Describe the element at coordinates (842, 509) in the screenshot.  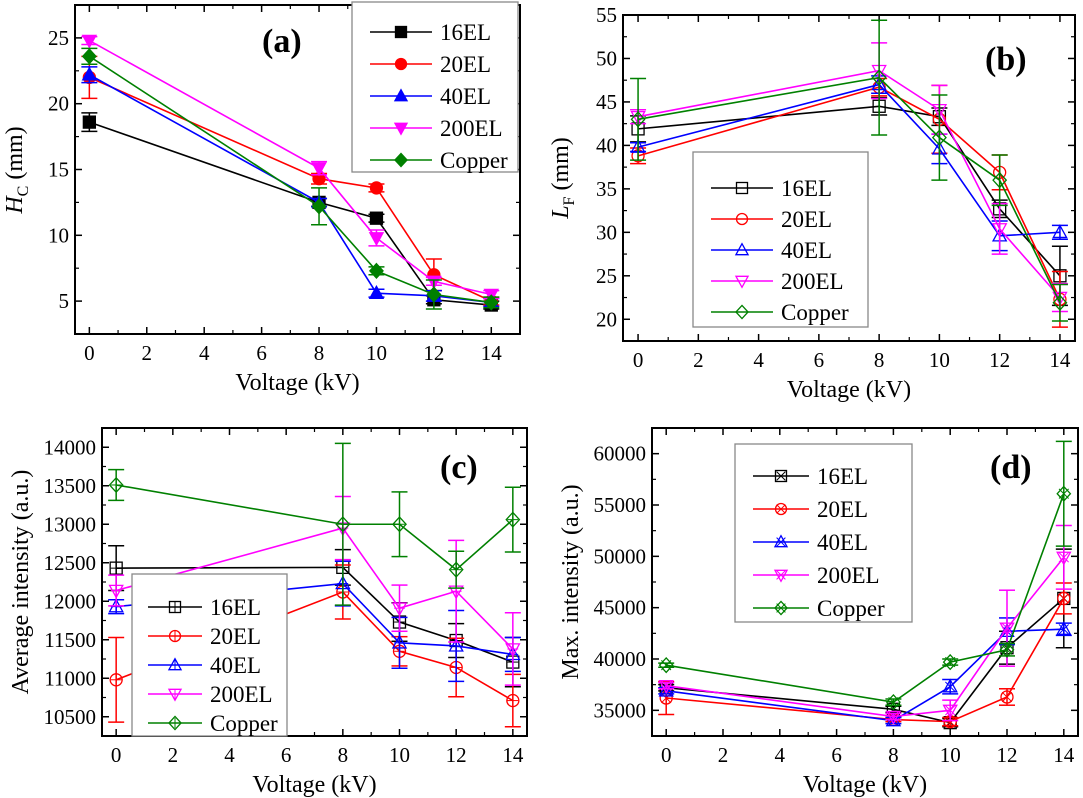
I see `legend-label: 20EL` at that location.